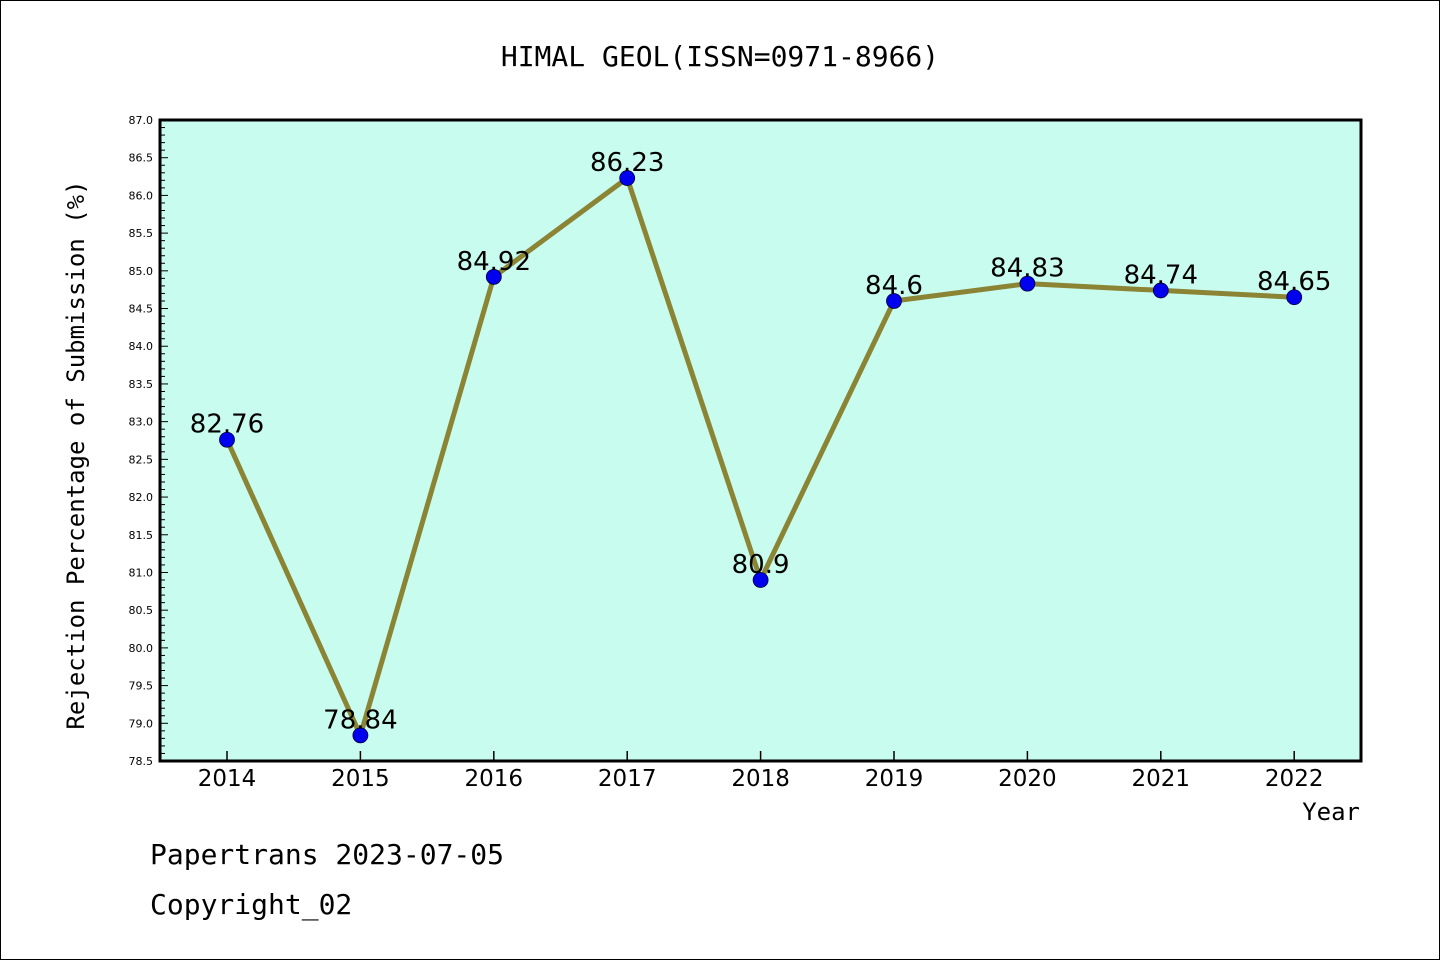 This screenshot has width=1440, height=960. What do you see at coordinates (141, 195) in the screenshot?
I see `y-tick-label: 86.0` at bounding box center [141, 195].